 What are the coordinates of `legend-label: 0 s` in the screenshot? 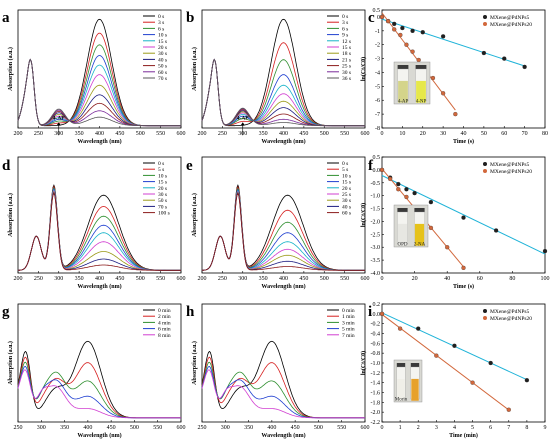 It's located at (345, 17).